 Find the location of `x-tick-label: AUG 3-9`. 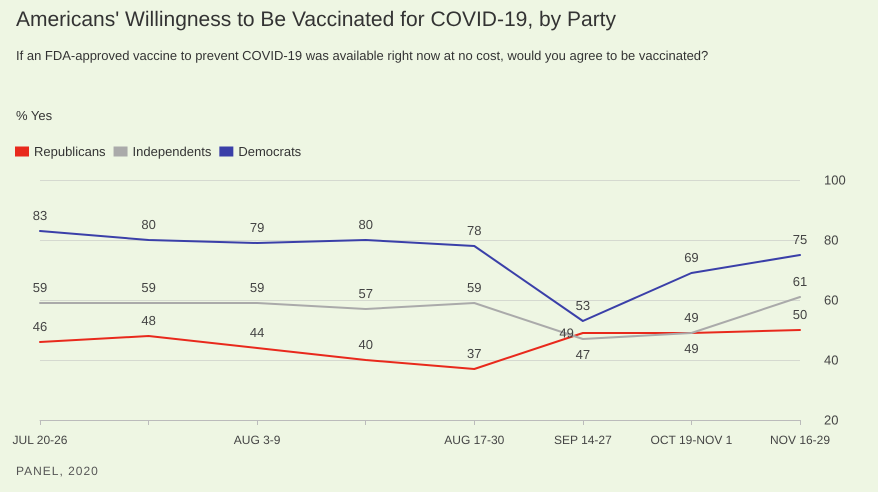

x-tick-label: AUG 3-9 is located at coordinates (257, 440).